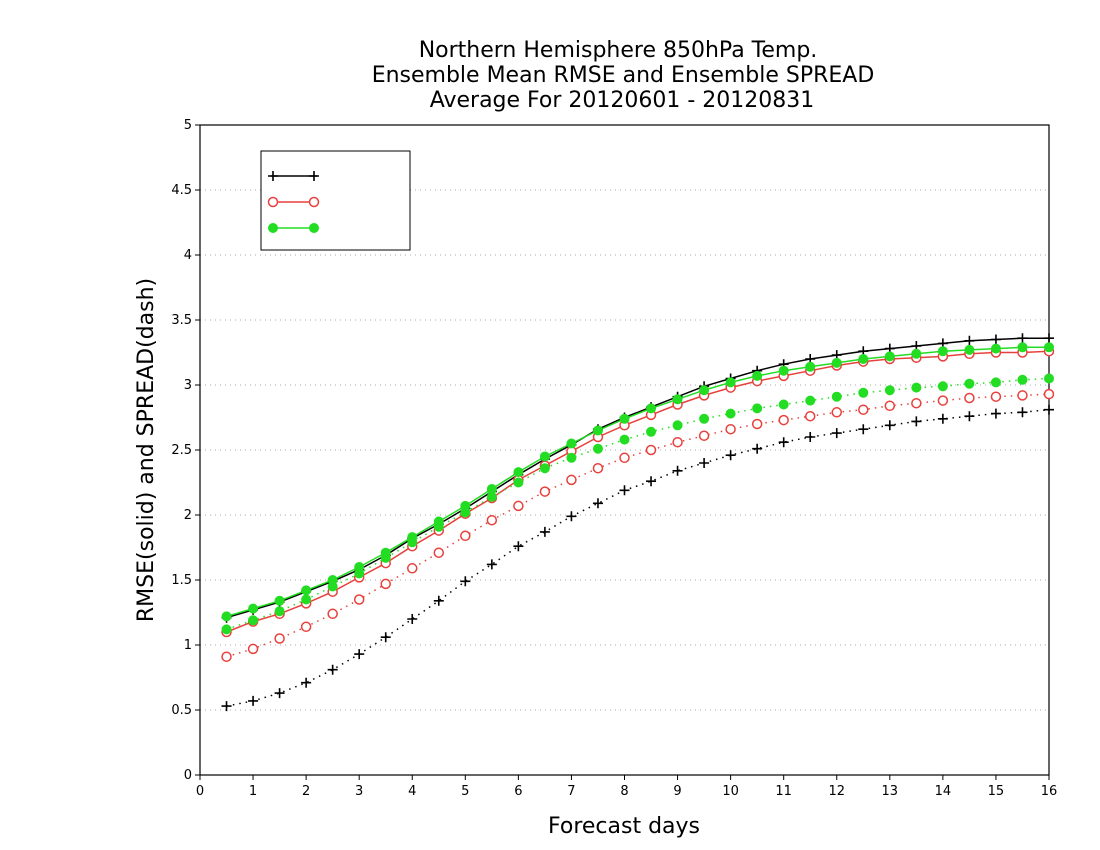 The height and width of the screenshot is (850, 1100). I want to click on x-tick-label: 8, so click(624, 791).